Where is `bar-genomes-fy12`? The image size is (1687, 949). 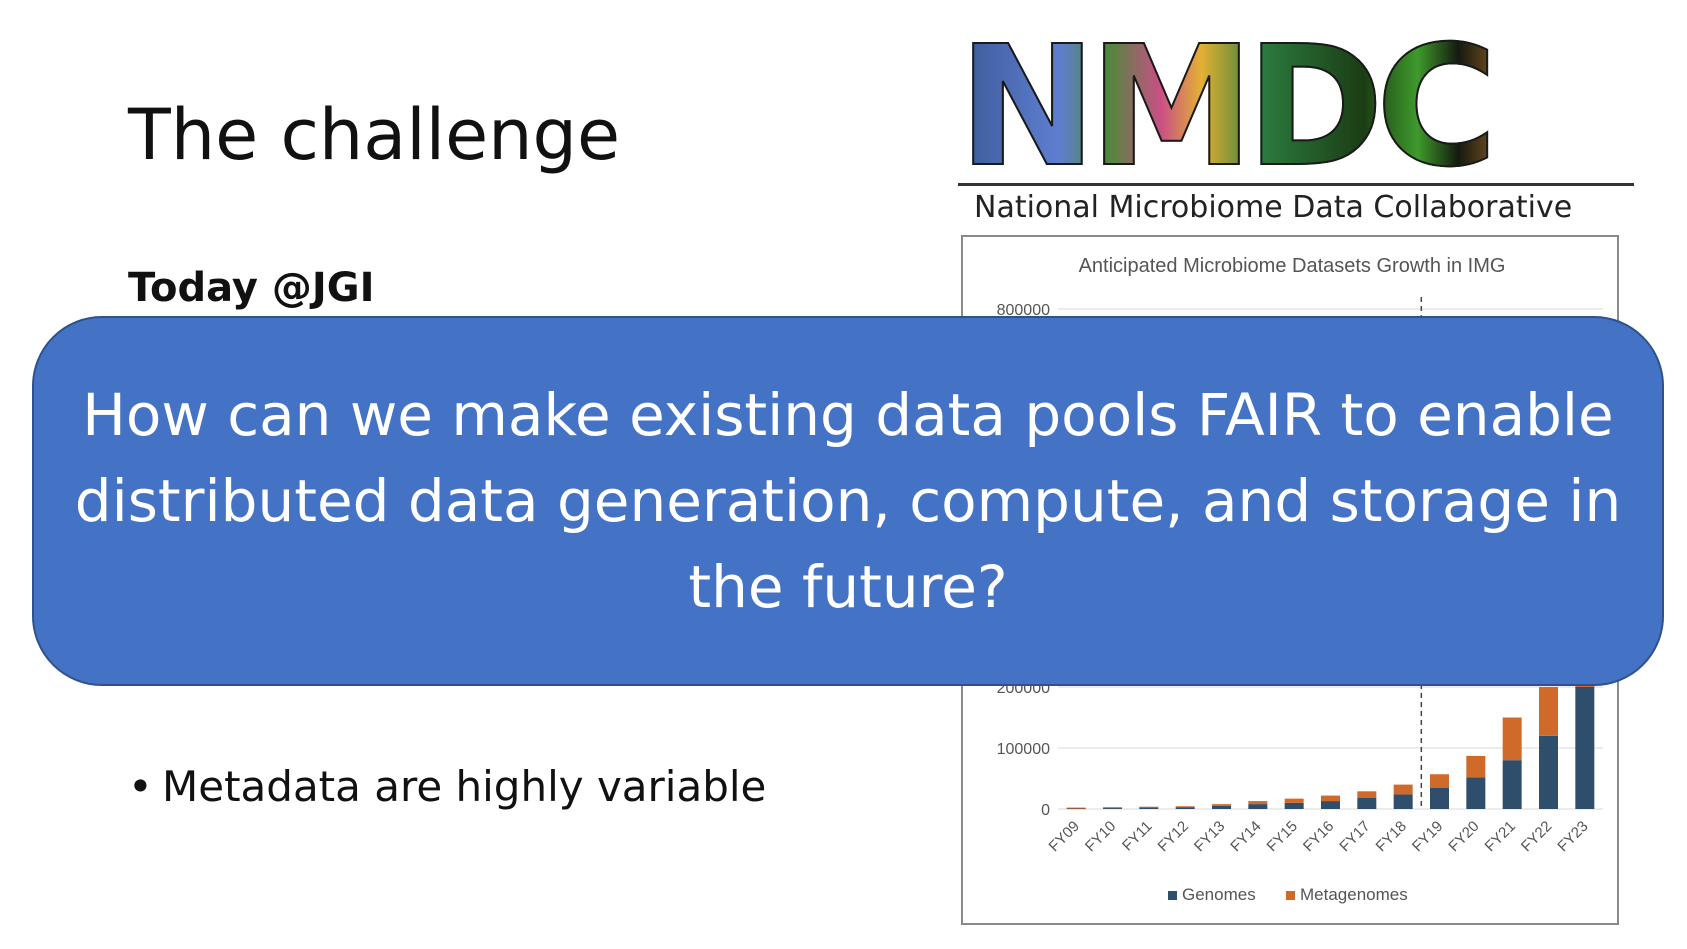
bar-genomes-fy12 is located at coordinates (1185, 808).